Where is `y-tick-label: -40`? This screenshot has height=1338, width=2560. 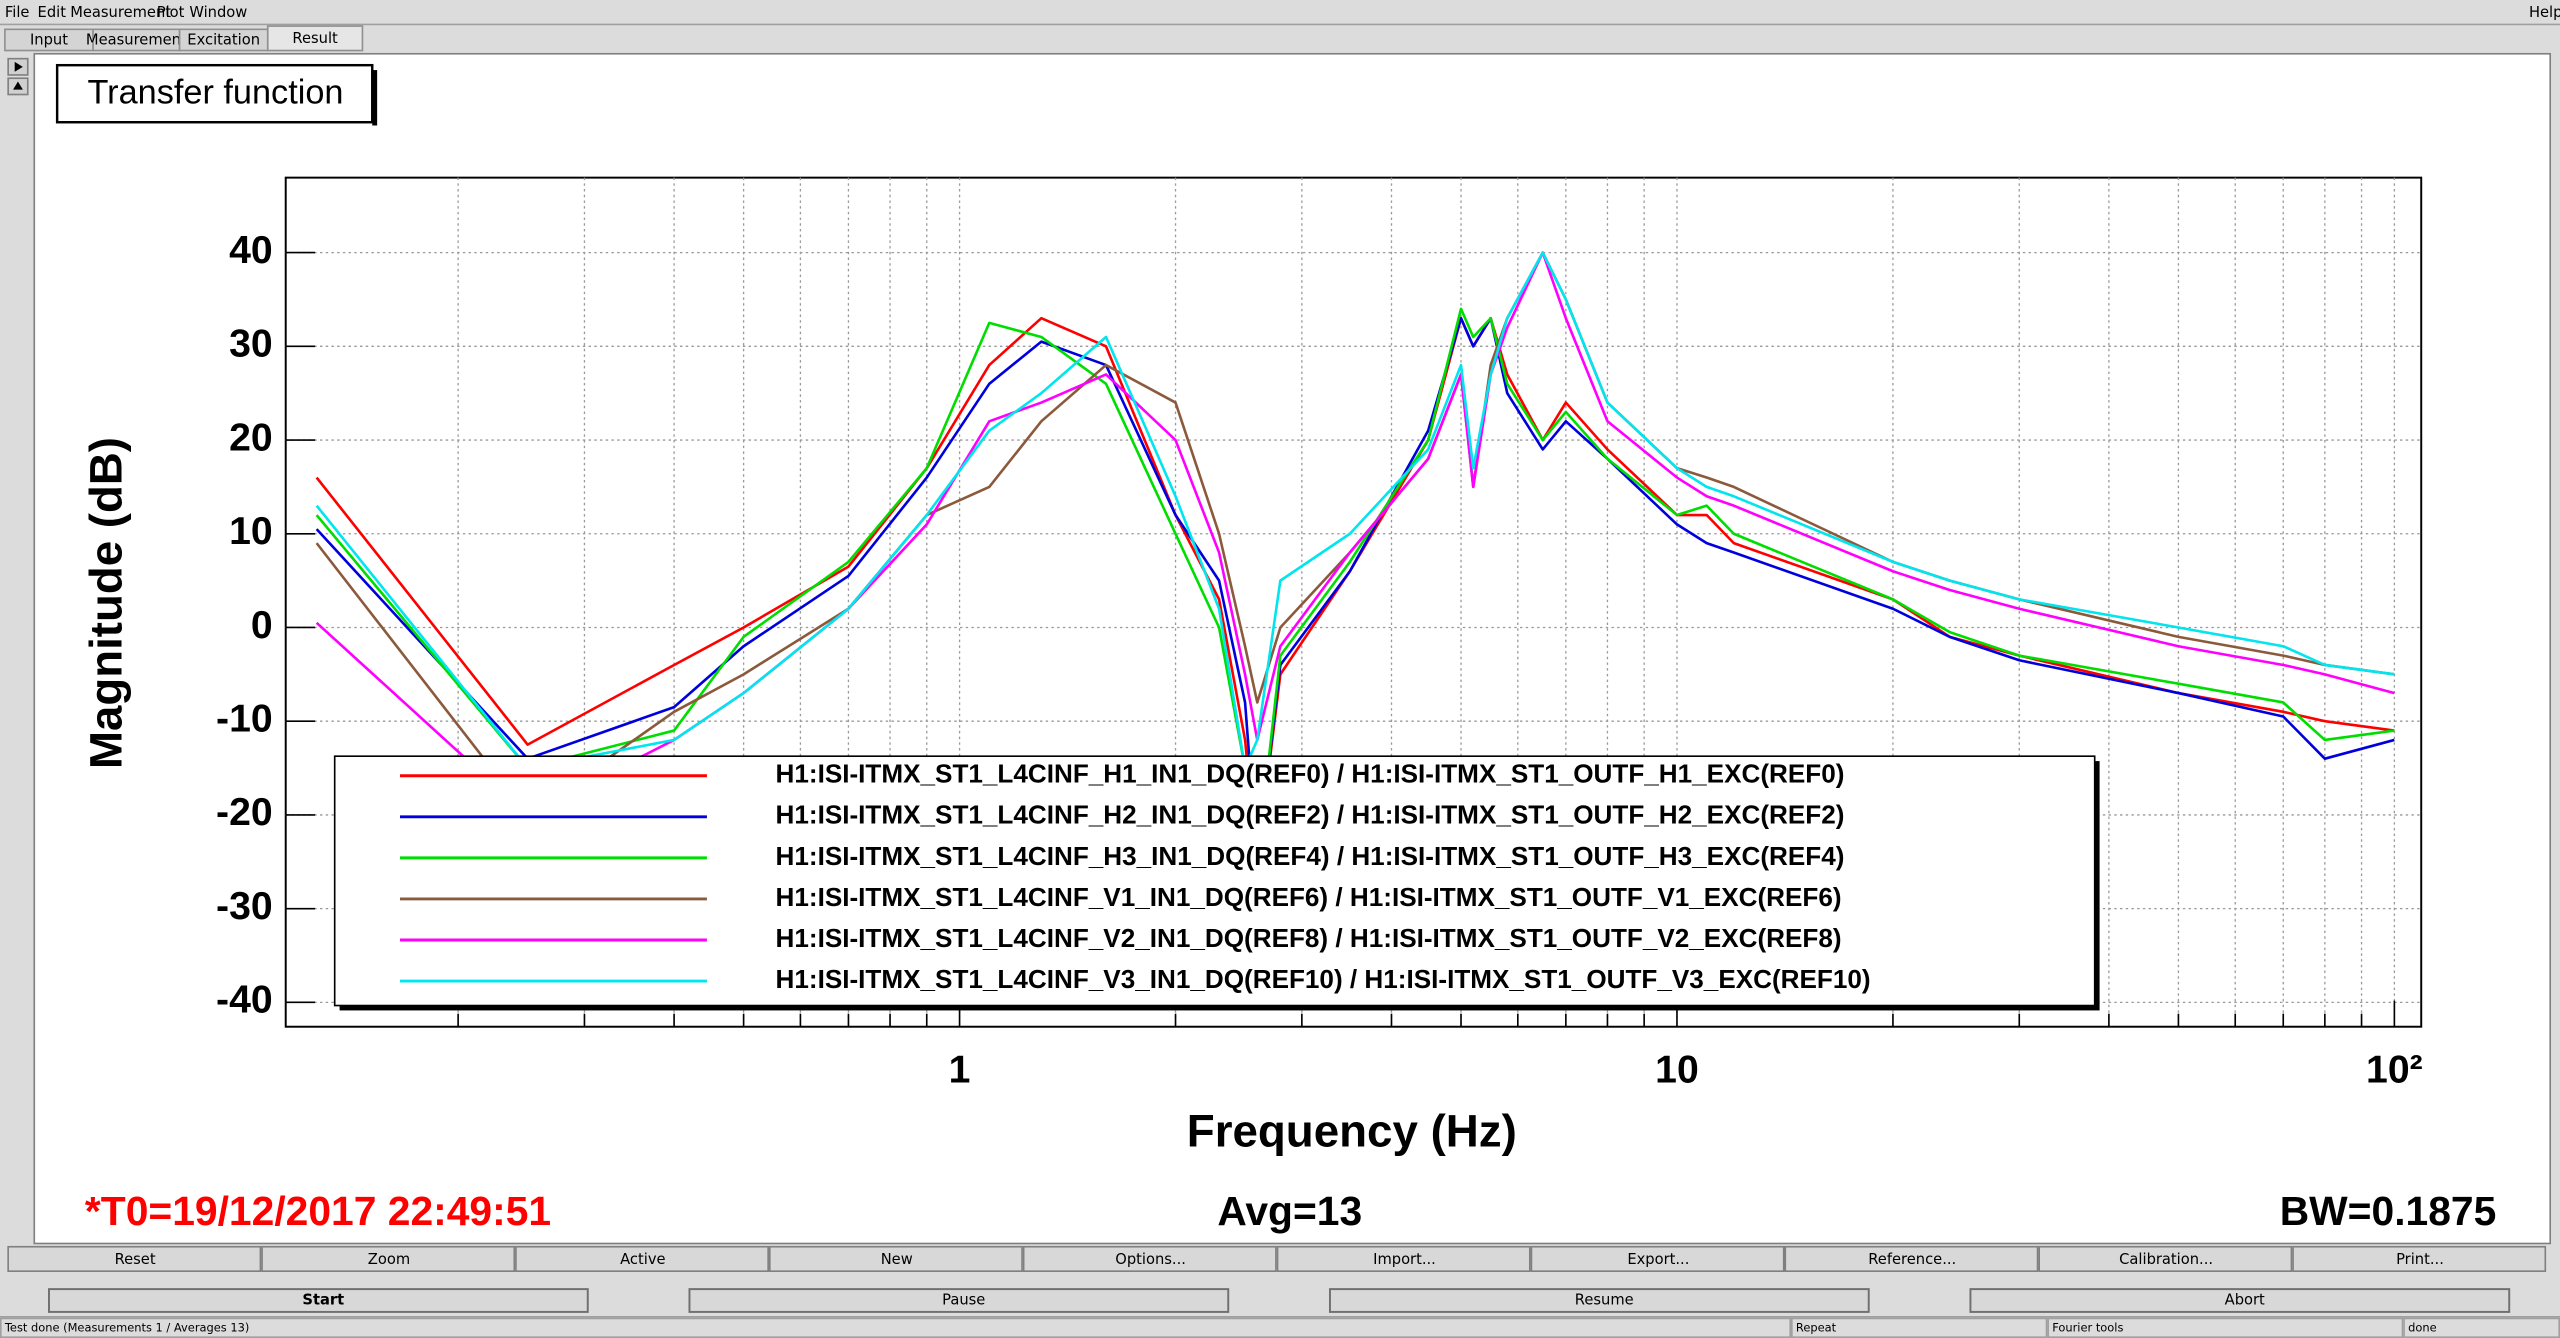 y-tick-label: -40 is located at coordinates (244, 1000).